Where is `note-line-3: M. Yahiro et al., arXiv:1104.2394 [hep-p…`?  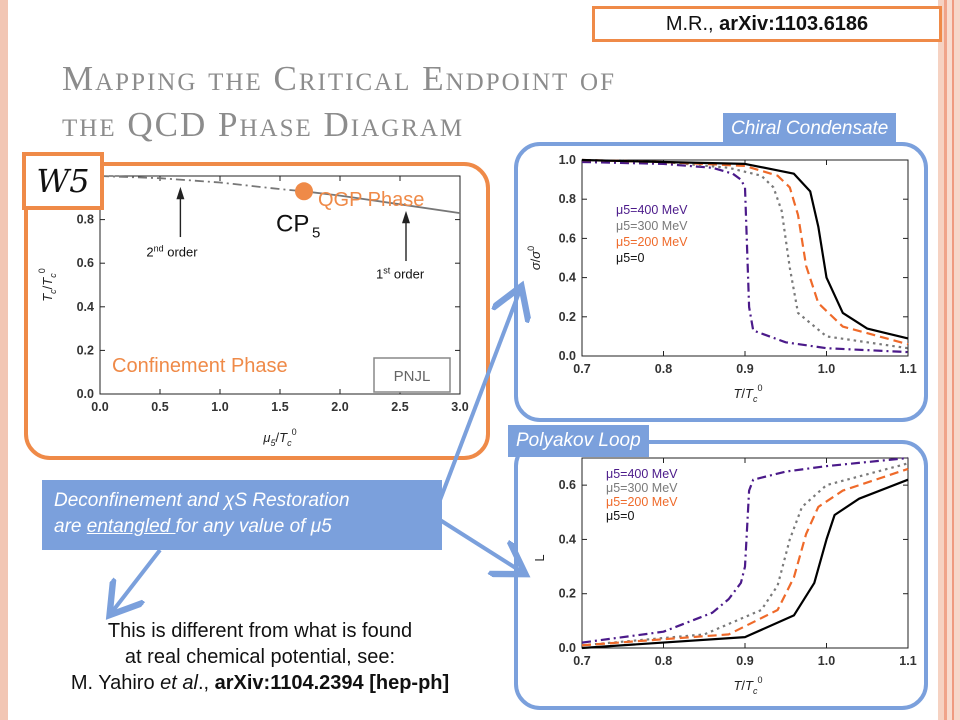
note-line-3: M. Yahiro et al., arXiv:1104.2394 [hep-p… is located at coordinates (260, 683).